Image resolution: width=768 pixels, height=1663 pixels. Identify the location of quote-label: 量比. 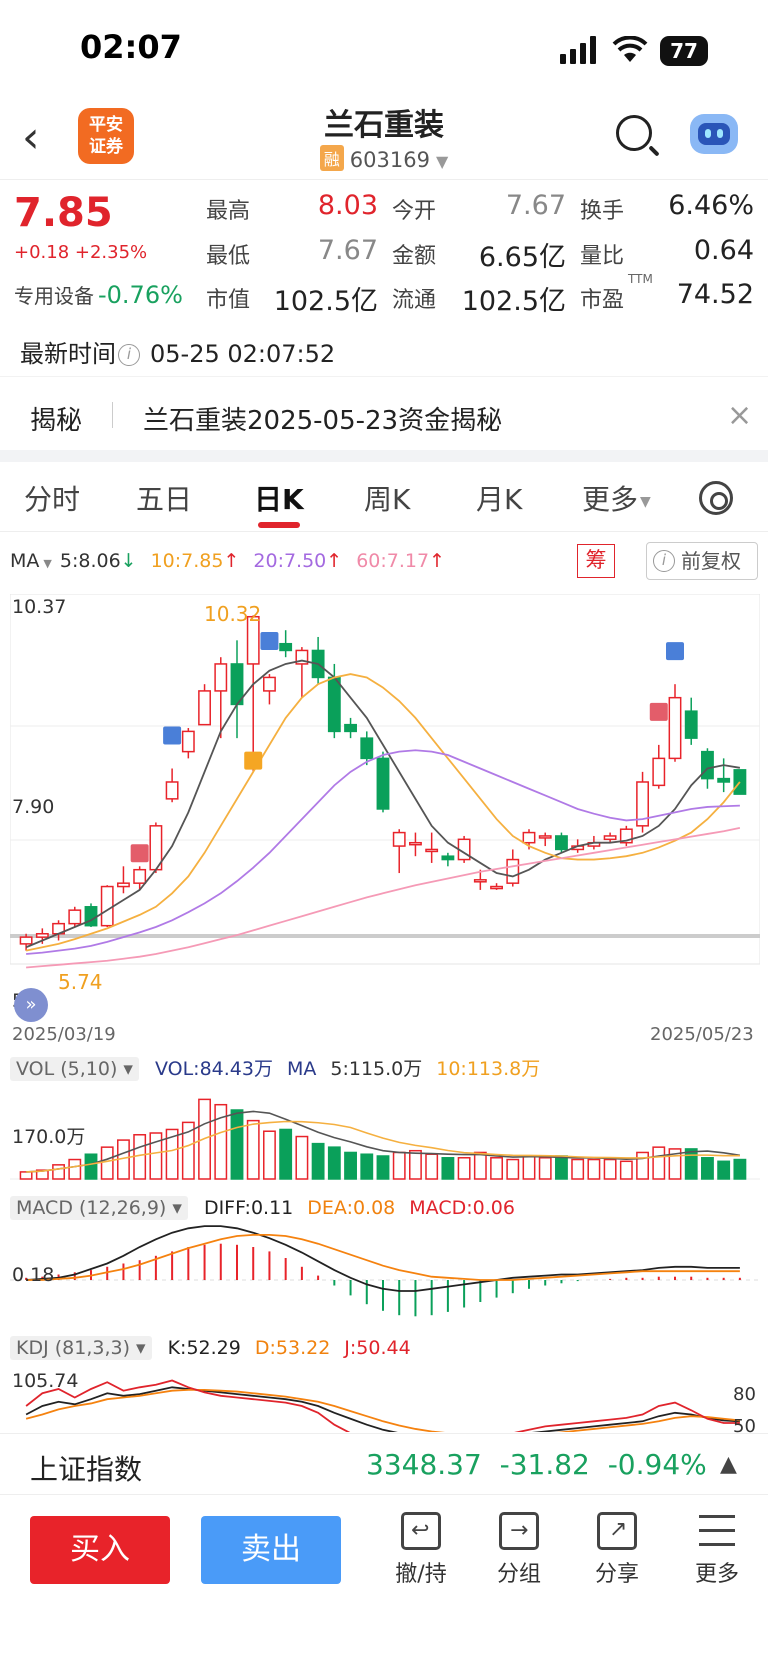
(602, 256).